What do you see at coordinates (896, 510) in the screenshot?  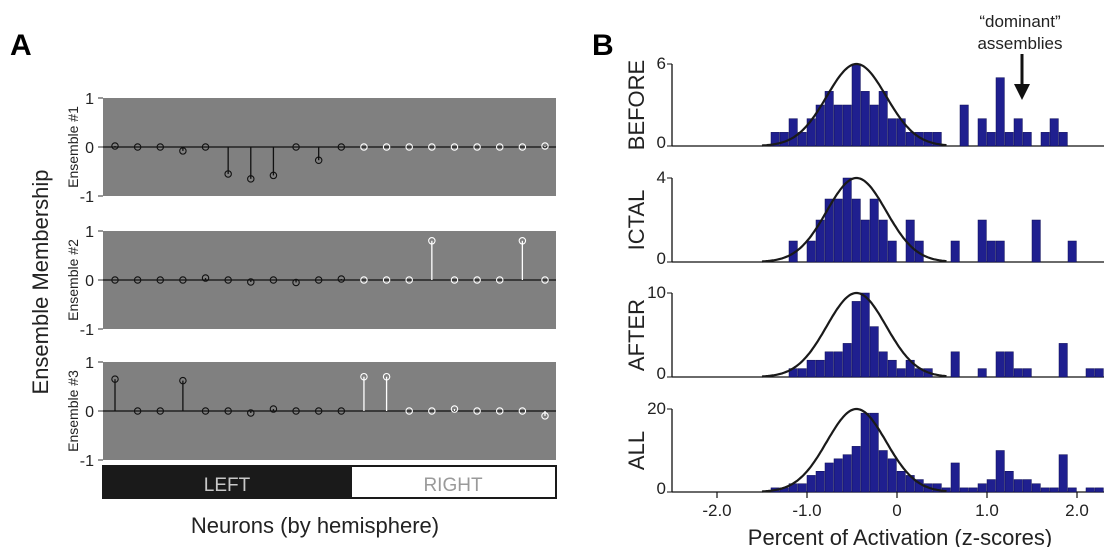 I see `x-tick-label: 0` at bounding box center [896, 510].